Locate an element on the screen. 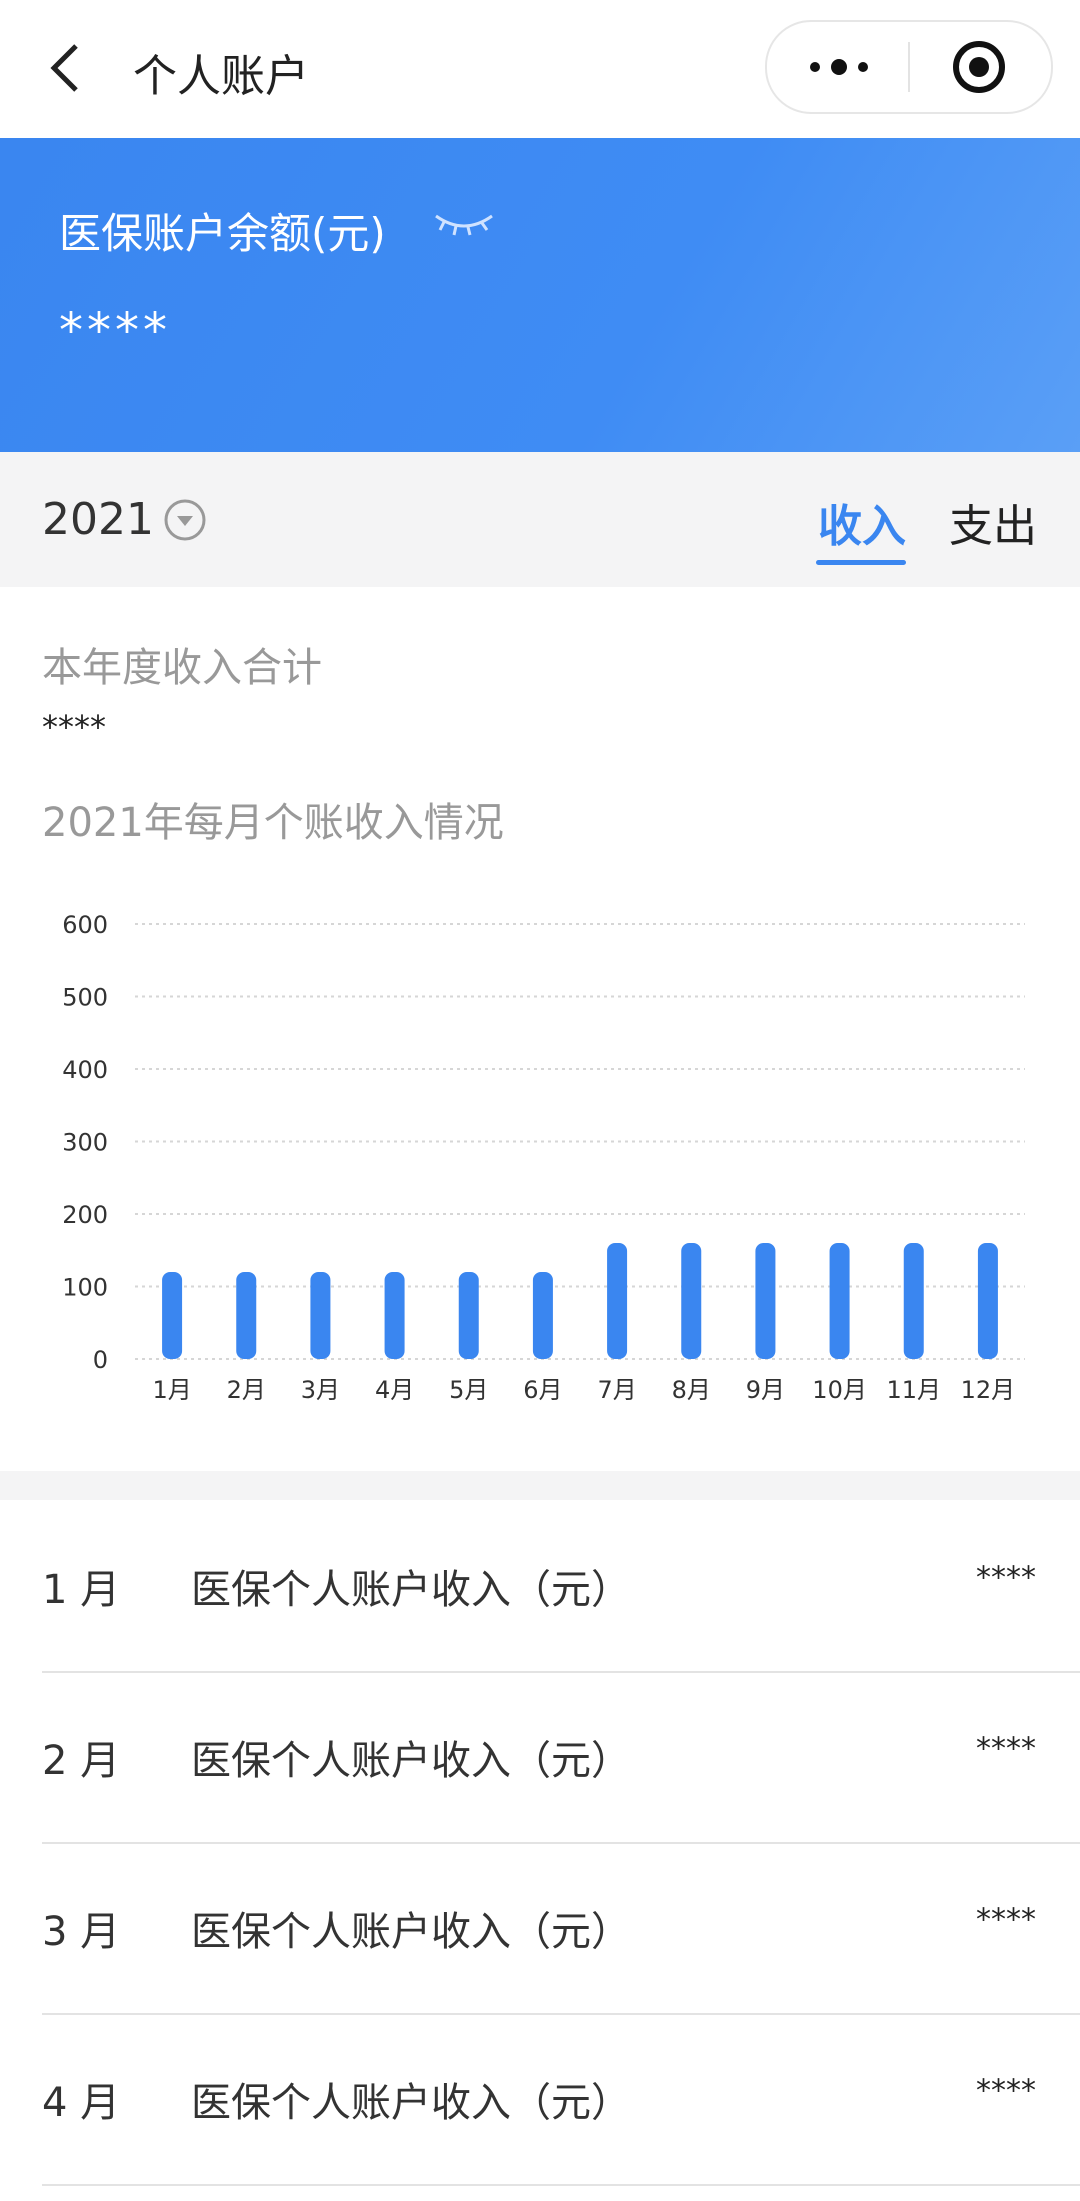 The width and height of the screenshot is (1080, 2201). list-row: 2 月 医保个人账户收入（元） **** is located at coordinates (561, 1757).